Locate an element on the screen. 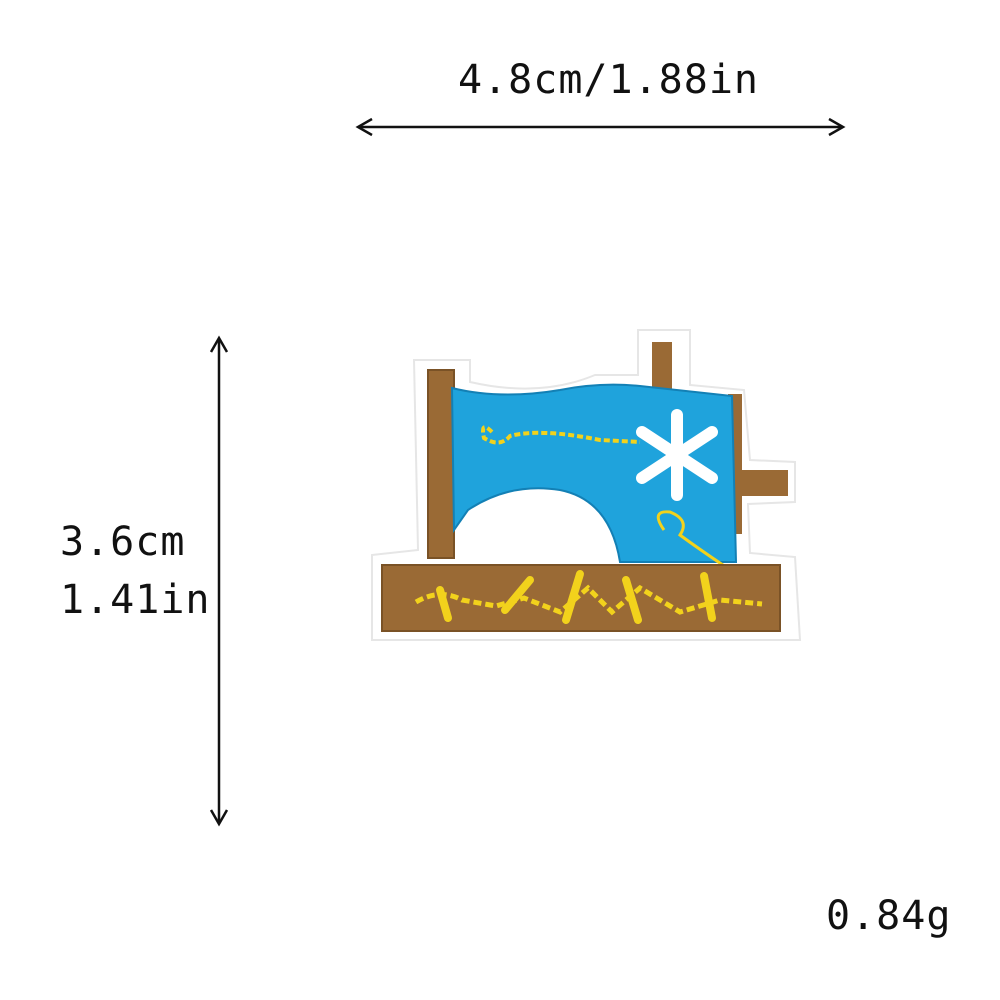 This screenshot has height=1000, width=1000. spool-post is located at coordinates (662, 367).